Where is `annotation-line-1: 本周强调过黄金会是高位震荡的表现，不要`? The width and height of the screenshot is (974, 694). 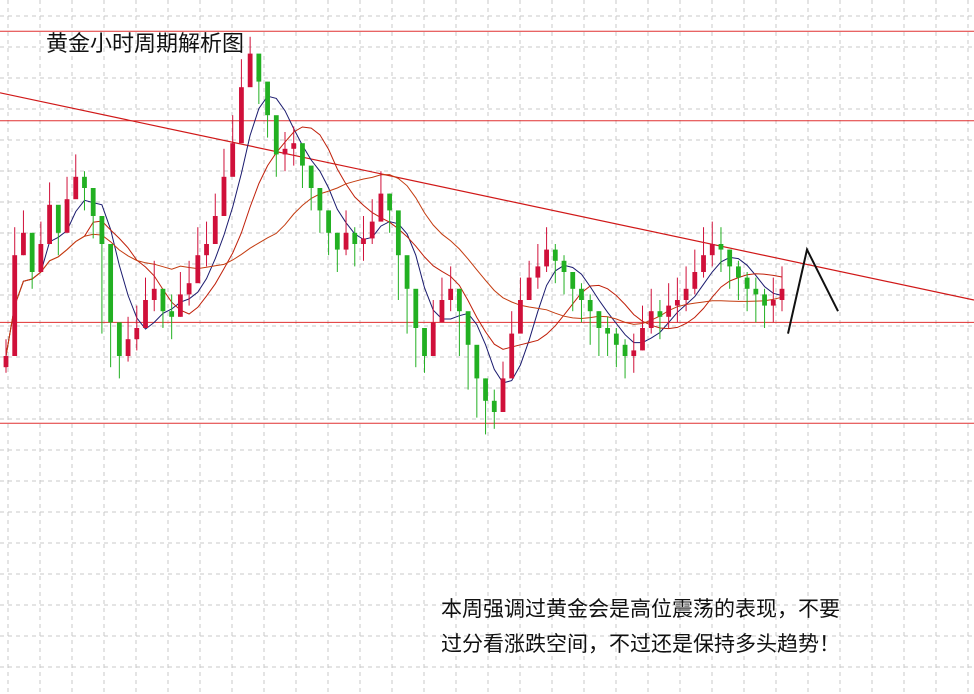 annotation-line-1: 本周强调过黄金会是高位震荡的表现，不要 is located at coordinates (640, 609).